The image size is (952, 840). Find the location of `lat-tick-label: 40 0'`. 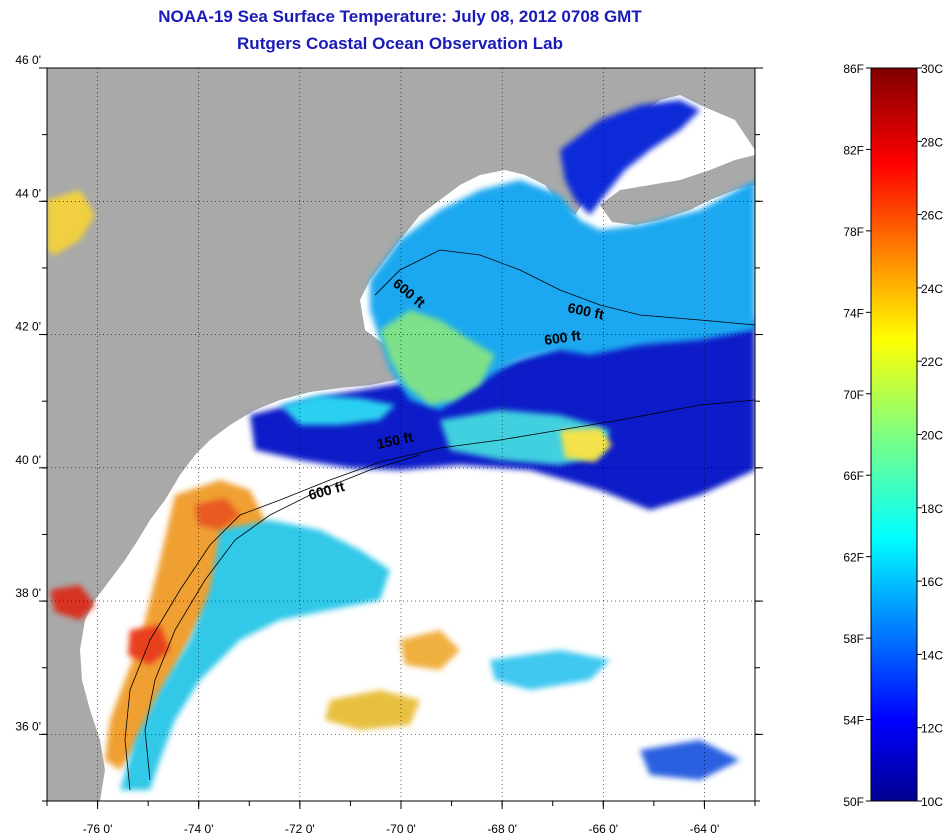

lat-tick-label: 40 0' is located at coordinates (28, 460).